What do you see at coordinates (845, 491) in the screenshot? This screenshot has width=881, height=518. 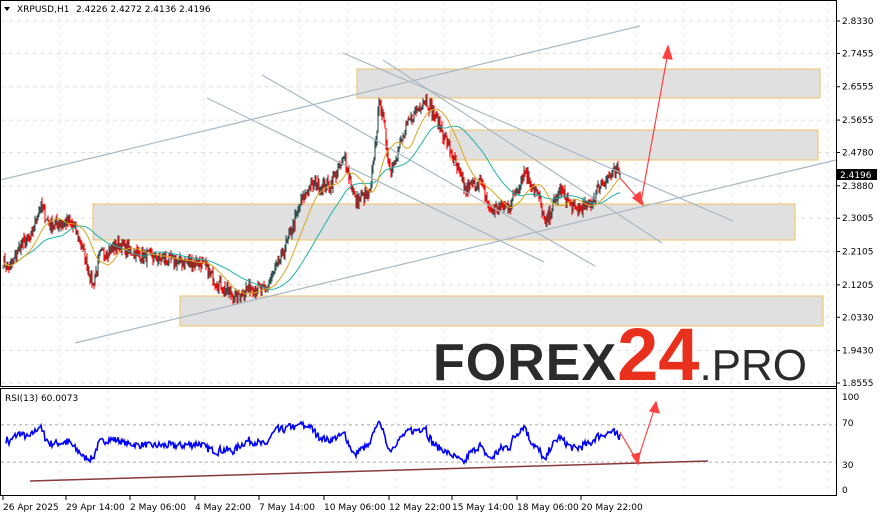 I see `rsi-tick-0: 0` at bounding box center [845, 491].